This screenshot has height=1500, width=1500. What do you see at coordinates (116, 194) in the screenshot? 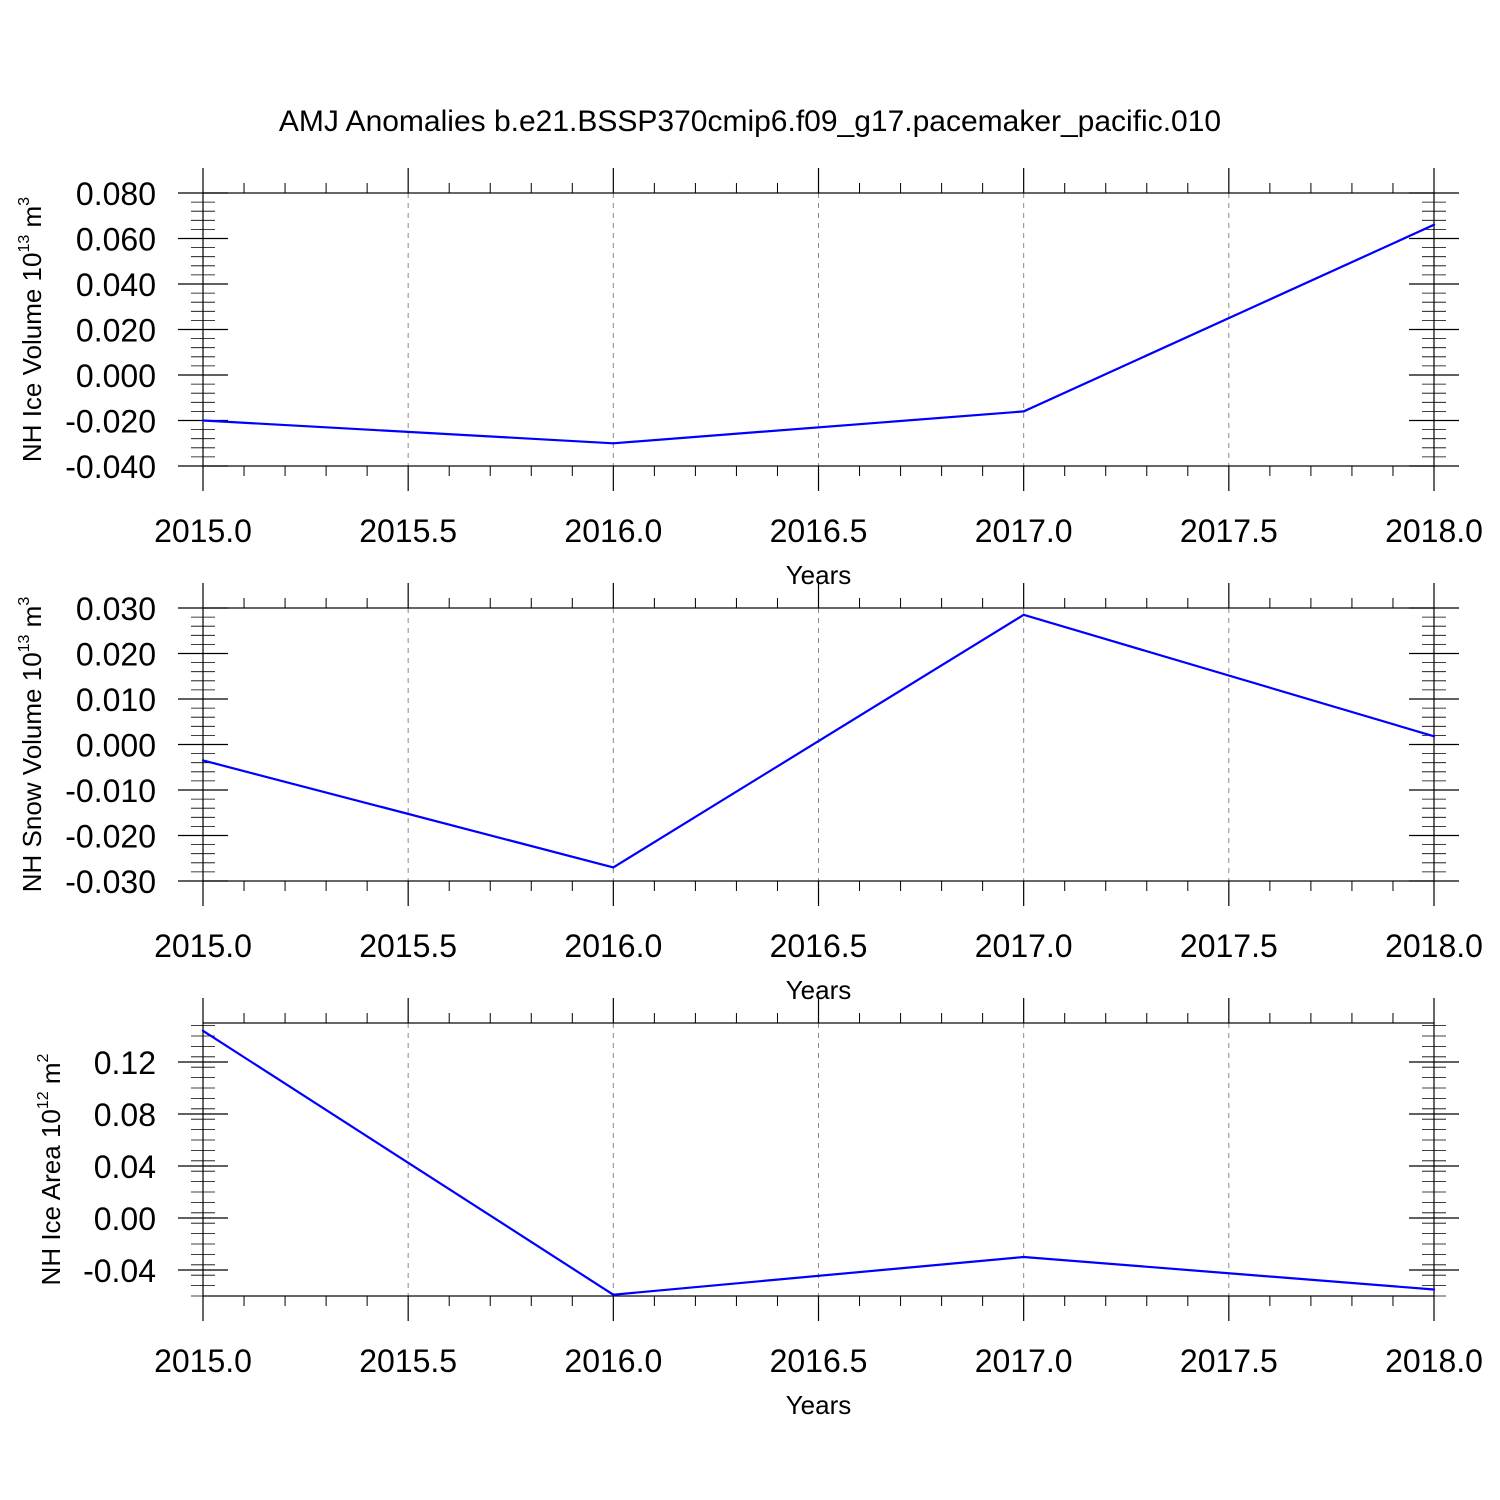
I see `y-tick-label: 0.080` at bounding box center [116, 194].